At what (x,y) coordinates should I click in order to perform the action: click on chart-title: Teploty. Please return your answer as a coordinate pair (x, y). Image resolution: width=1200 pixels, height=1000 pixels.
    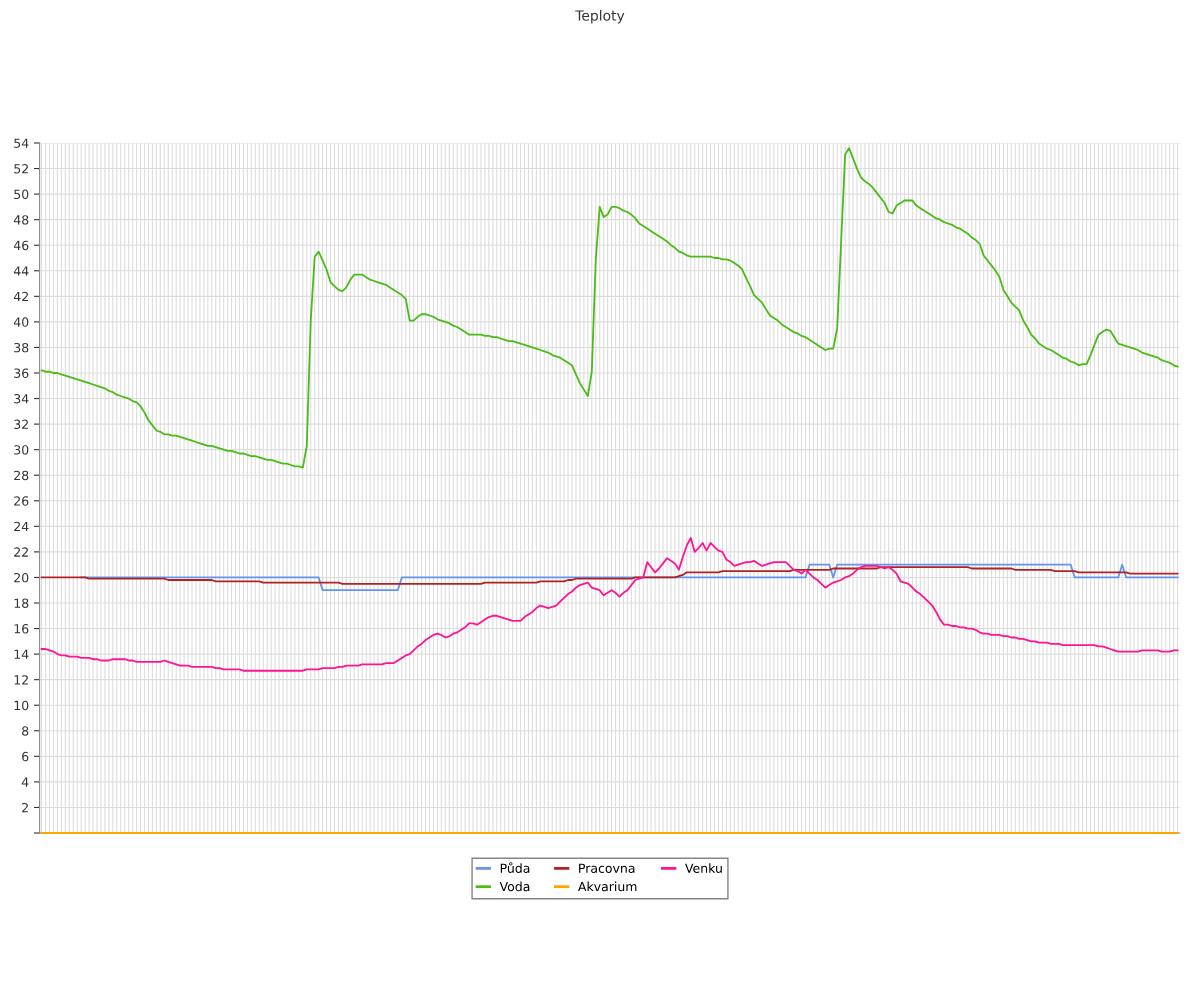
    Looking at the image, I should click on (600, 17).